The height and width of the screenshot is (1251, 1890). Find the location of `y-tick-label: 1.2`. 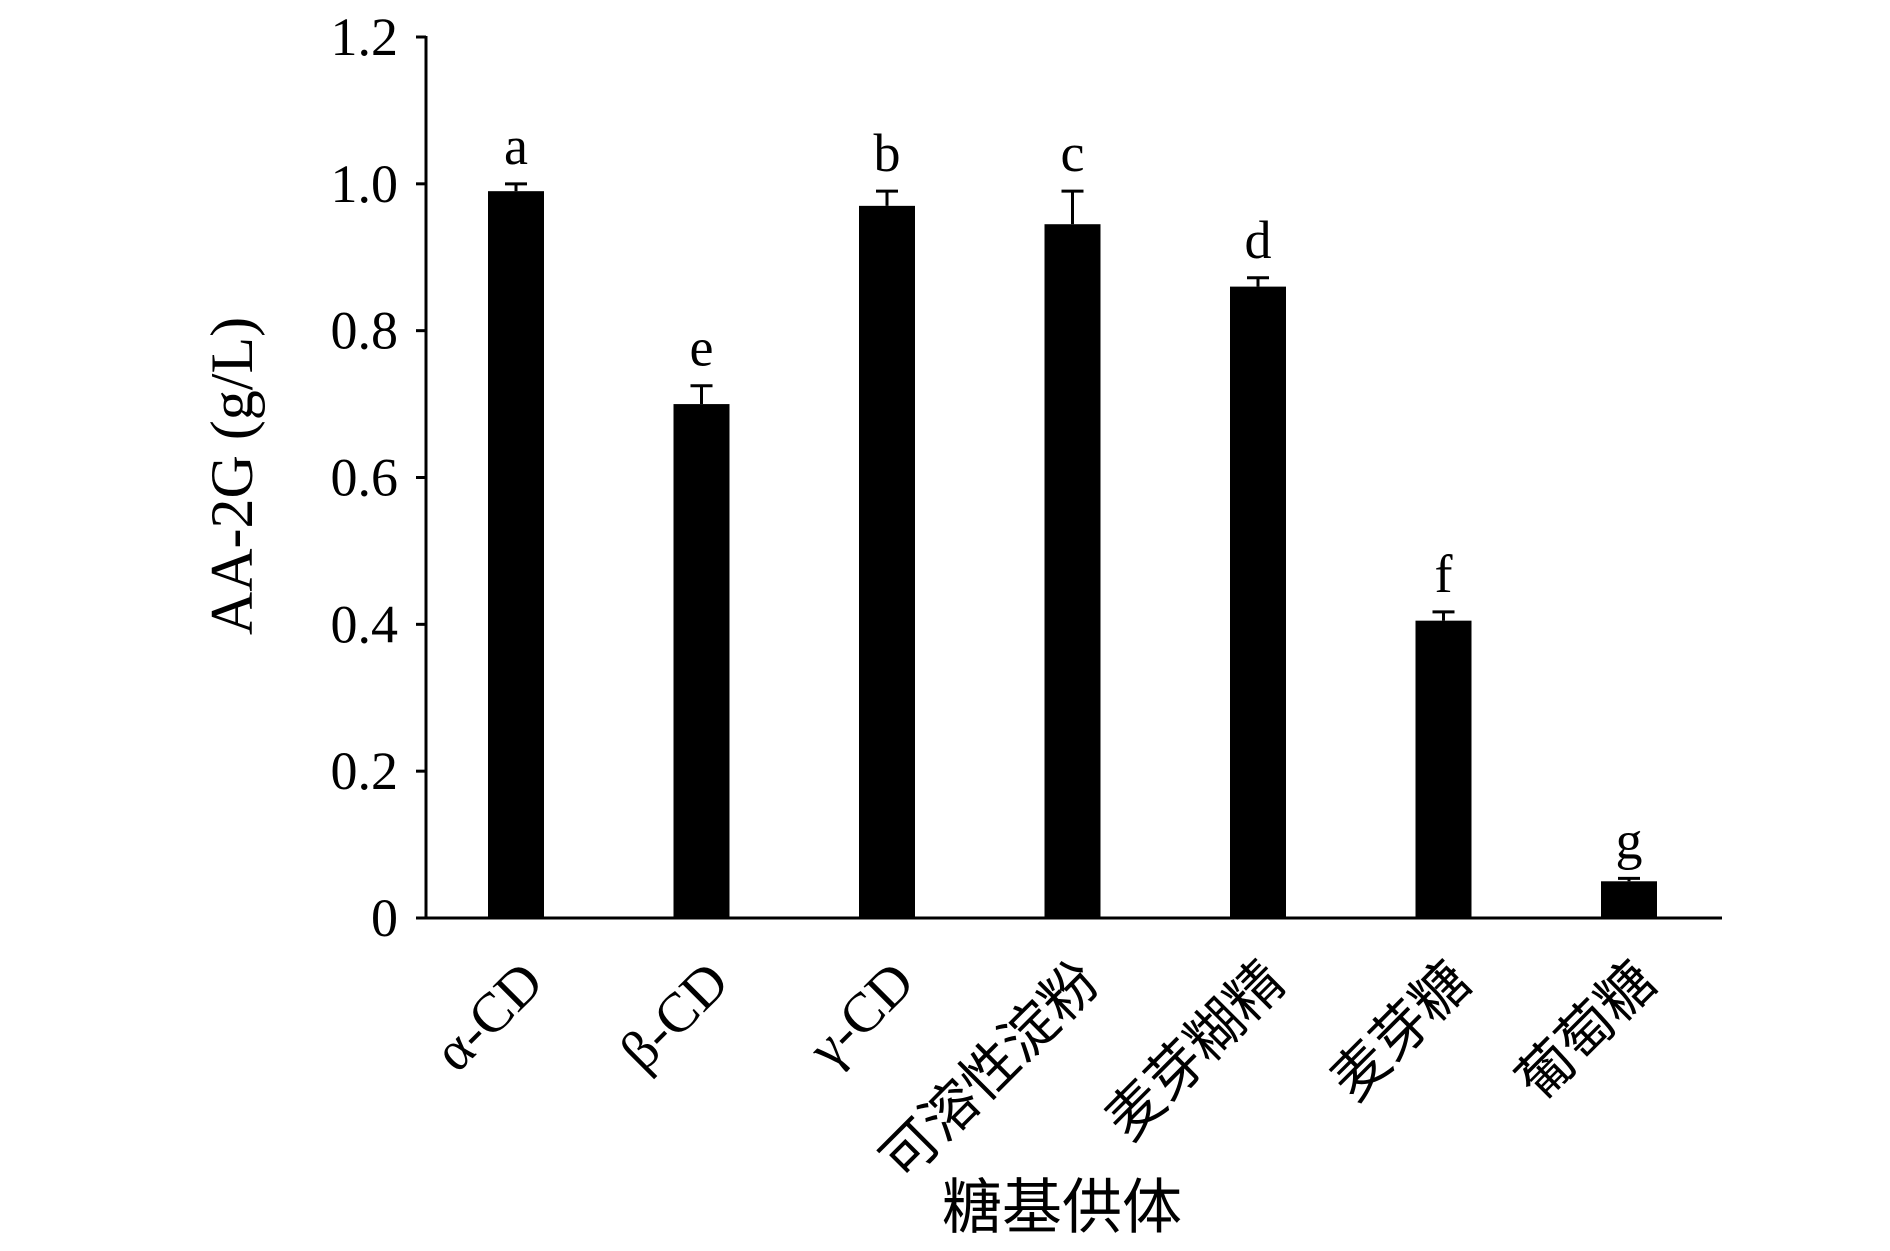

y-tick-label: 1.2 is located at coordinates (365, 37).